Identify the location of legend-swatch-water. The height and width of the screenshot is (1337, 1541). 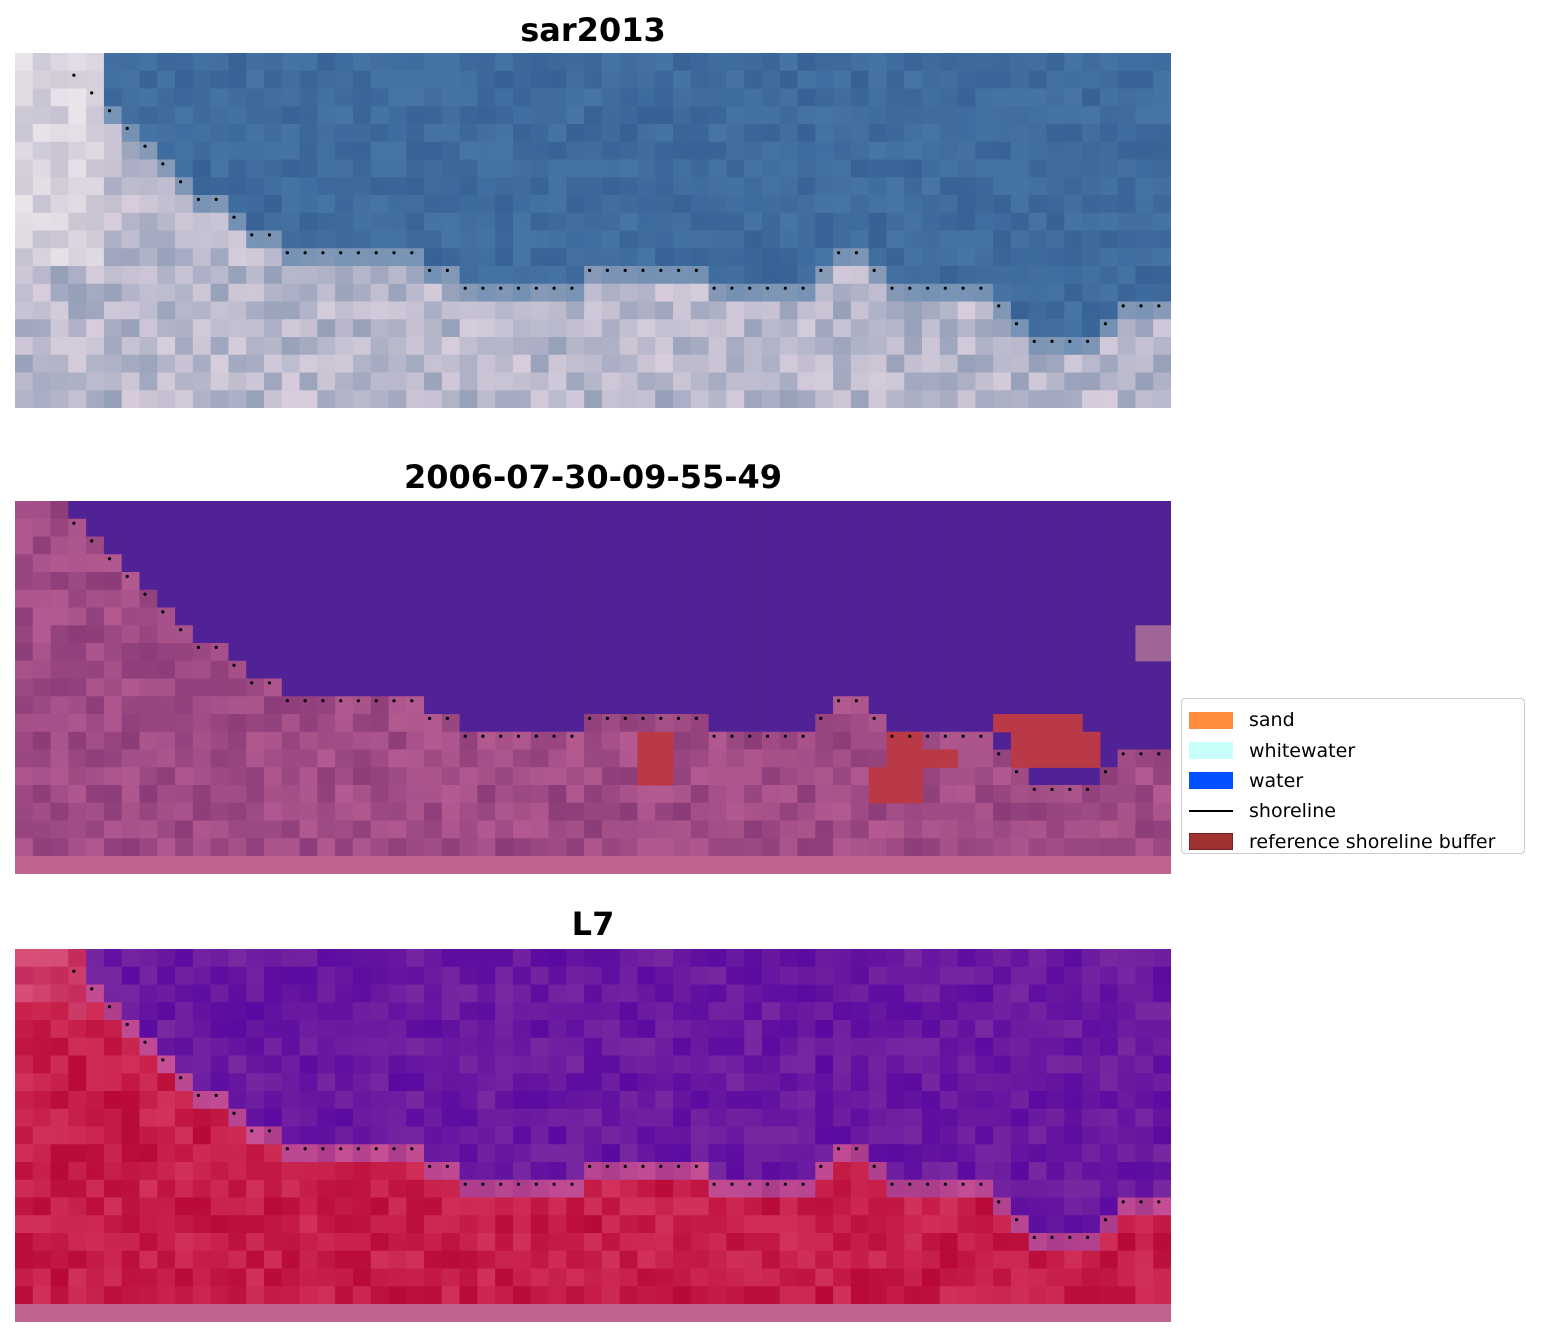
(1211, 781).